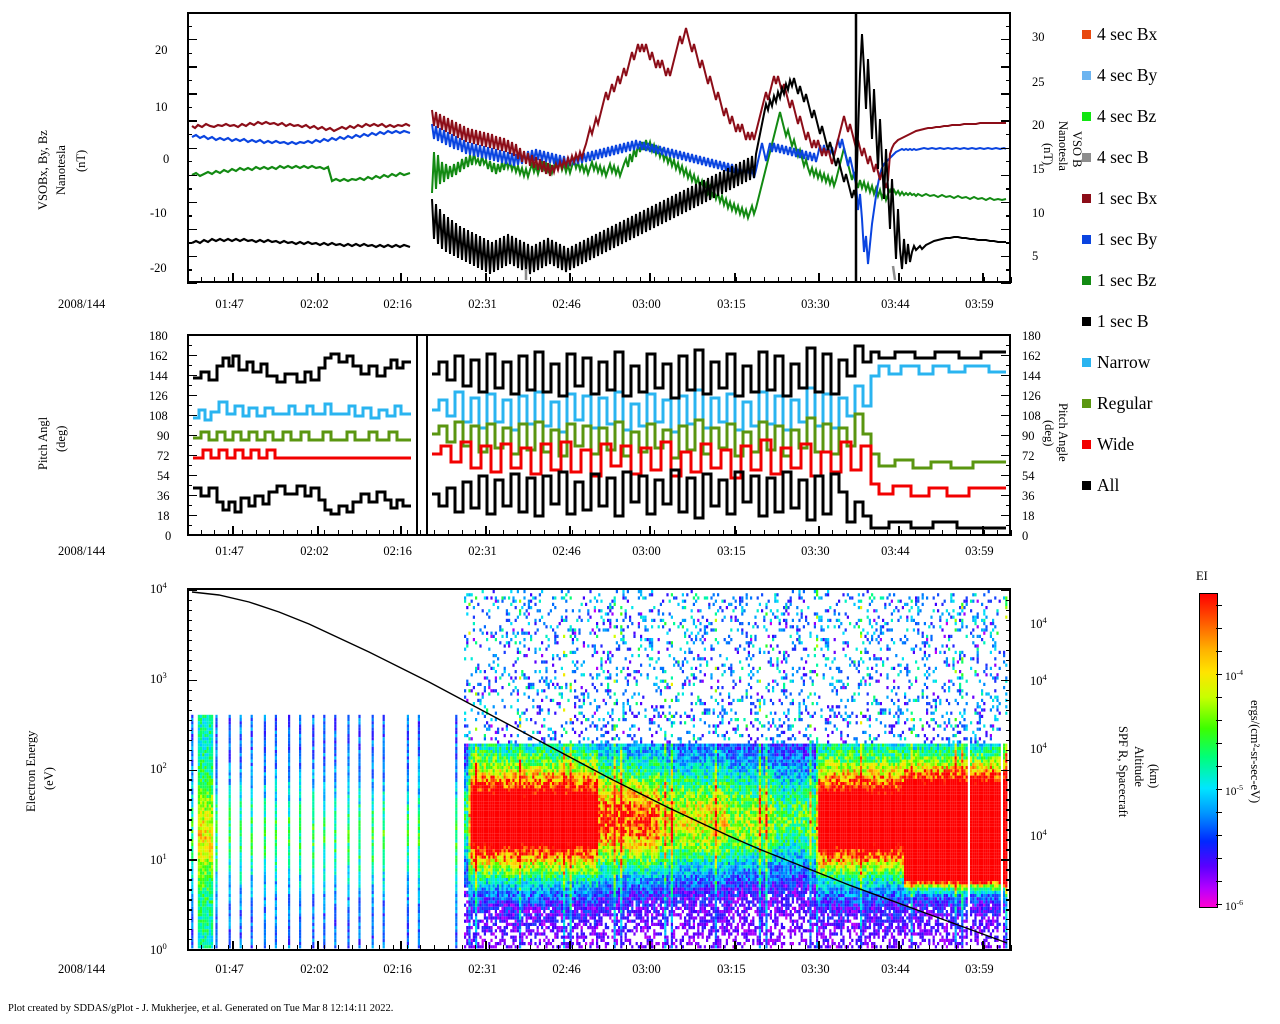  What do you see at coordinates (1038, 169) in the screenshot?
I see `p1-rytick-15: 15` at bounding box center [1038, 169].